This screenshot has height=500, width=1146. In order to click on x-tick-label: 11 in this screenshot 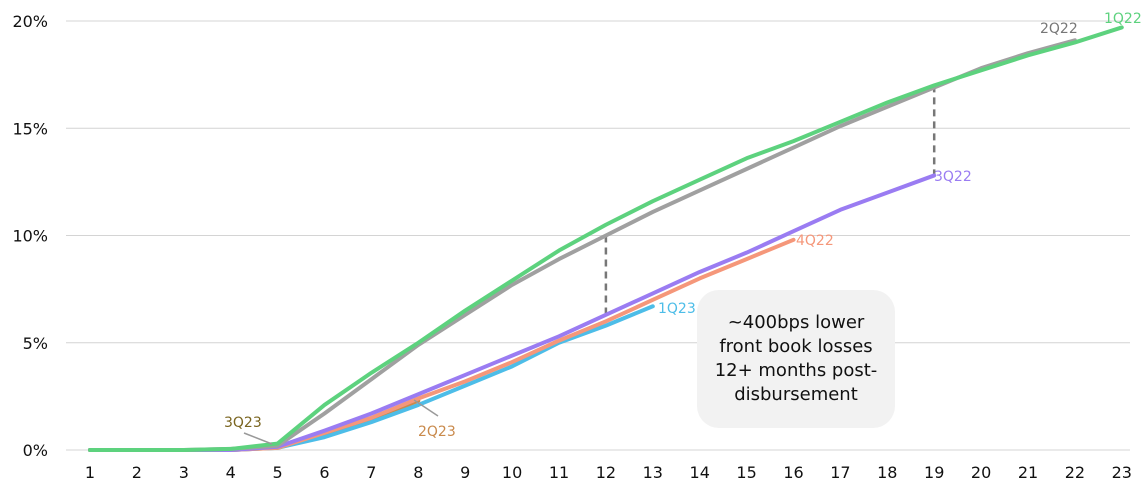, I will do `click(559, 472)`.